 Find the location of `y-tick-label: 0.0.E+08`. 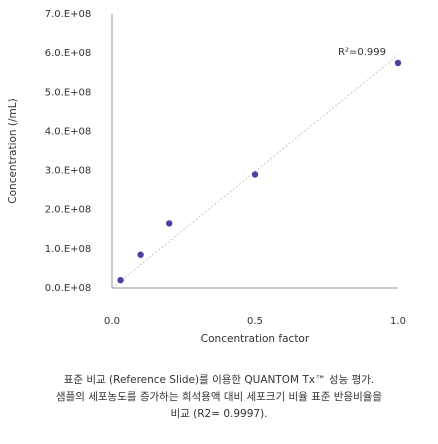

y-tick-label: 0.0.E+08 is located at coordinates (68, 288).